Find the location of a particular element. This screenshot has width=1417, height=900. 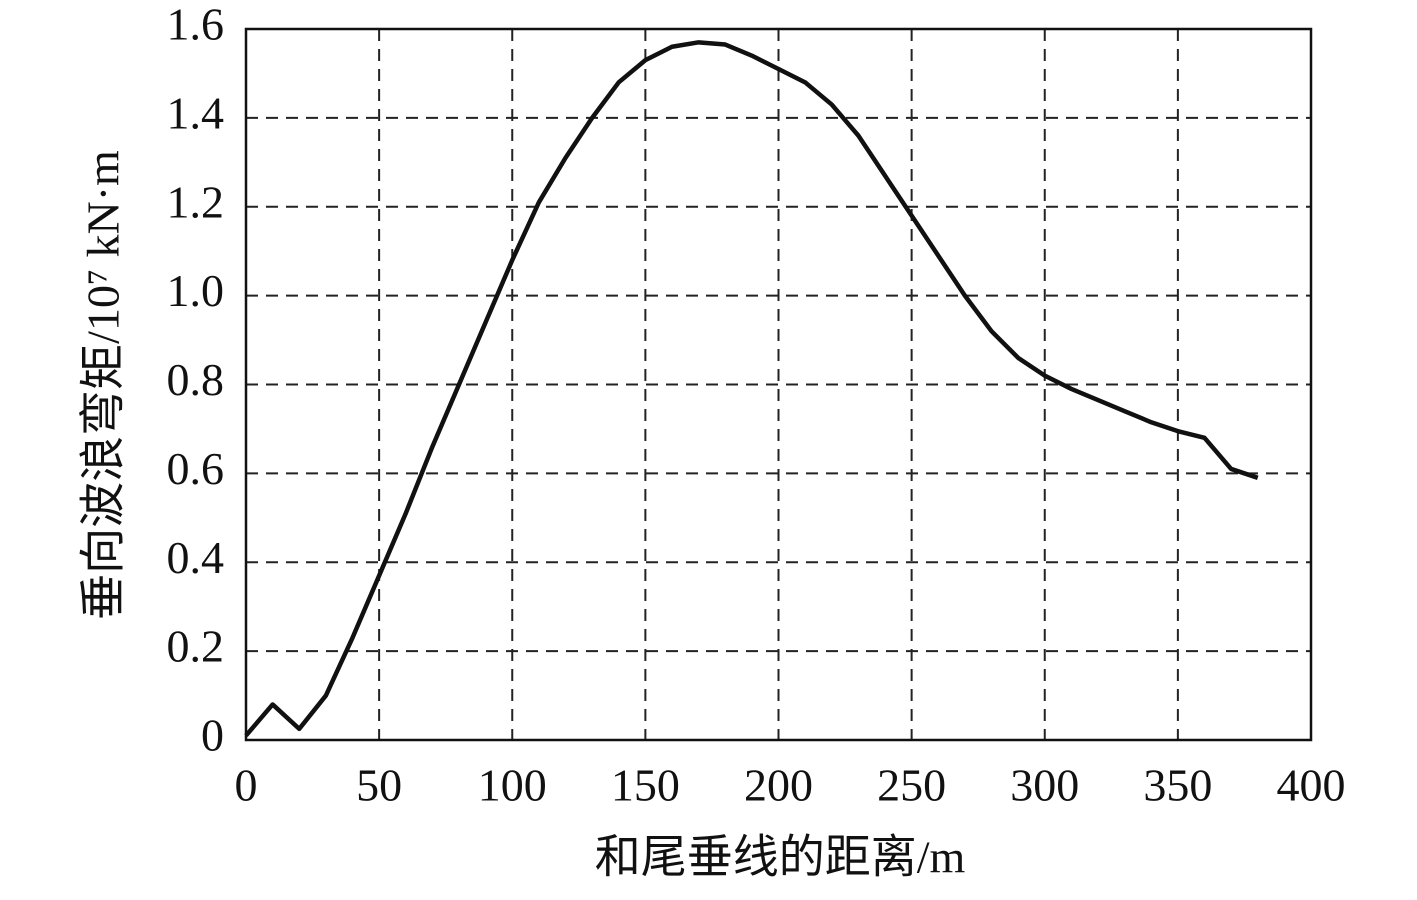

y-tick-label: 1.2 is located at coordinates (196, 201).